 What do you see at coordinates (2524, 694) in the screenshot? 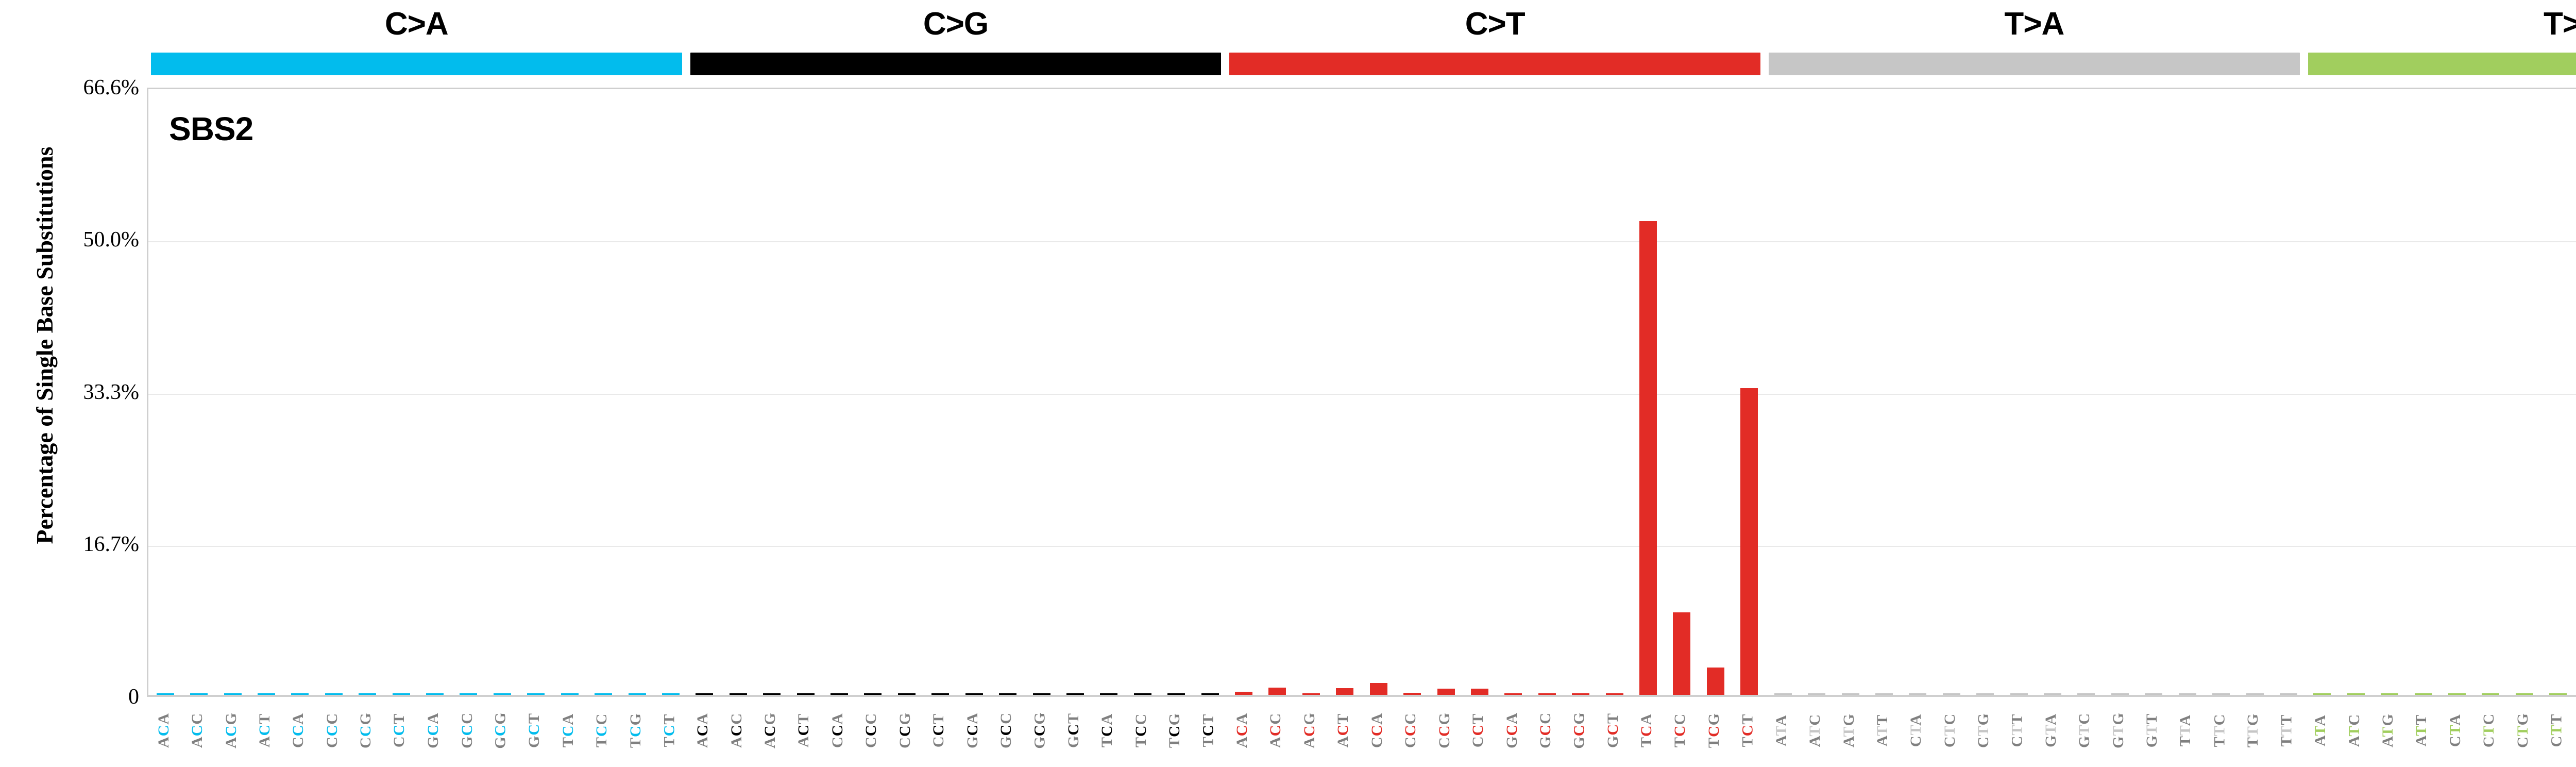
I see `bar-C[T>C]G` at bounding box center [2524, 694].